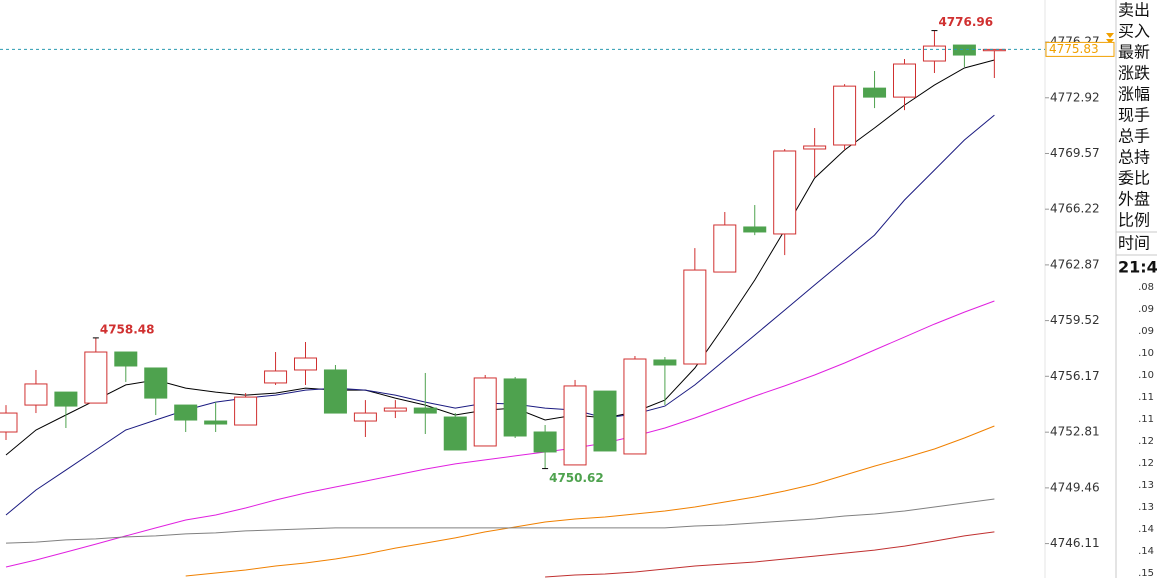 The height and width of the screenshot is (578, 1157). I want to click on panel-label: 总手, so click(1134, 136).